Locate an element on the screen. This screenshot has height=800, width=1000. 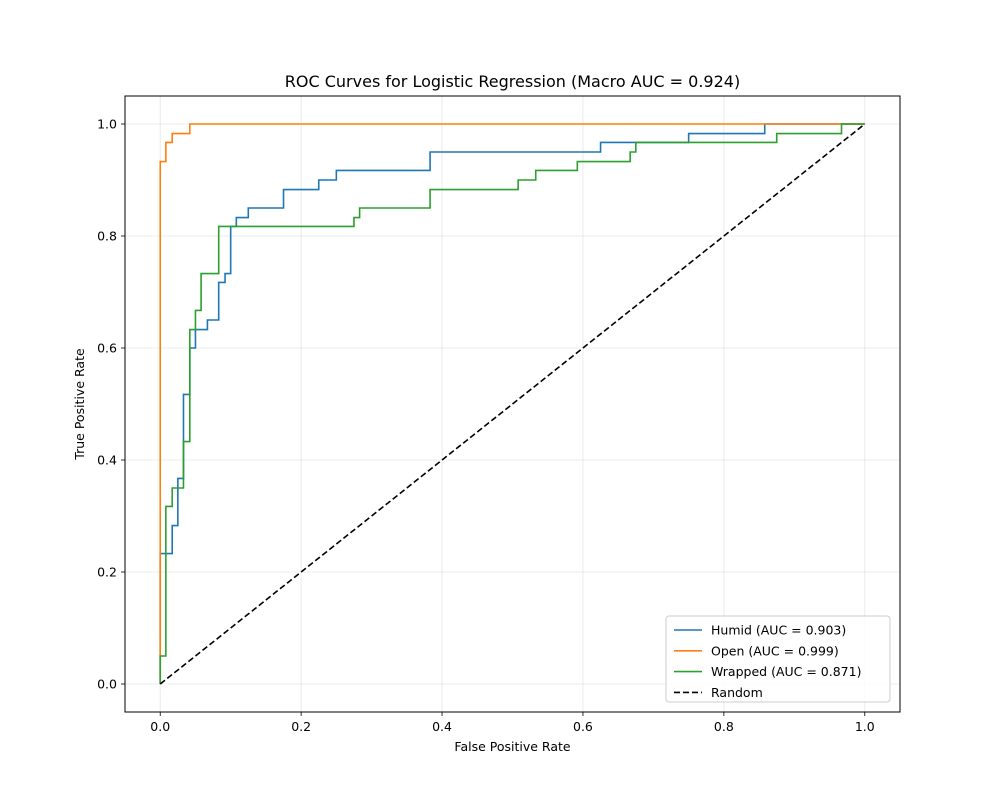
y-tick-label: 1.0 is located at coordinates (107, 124).